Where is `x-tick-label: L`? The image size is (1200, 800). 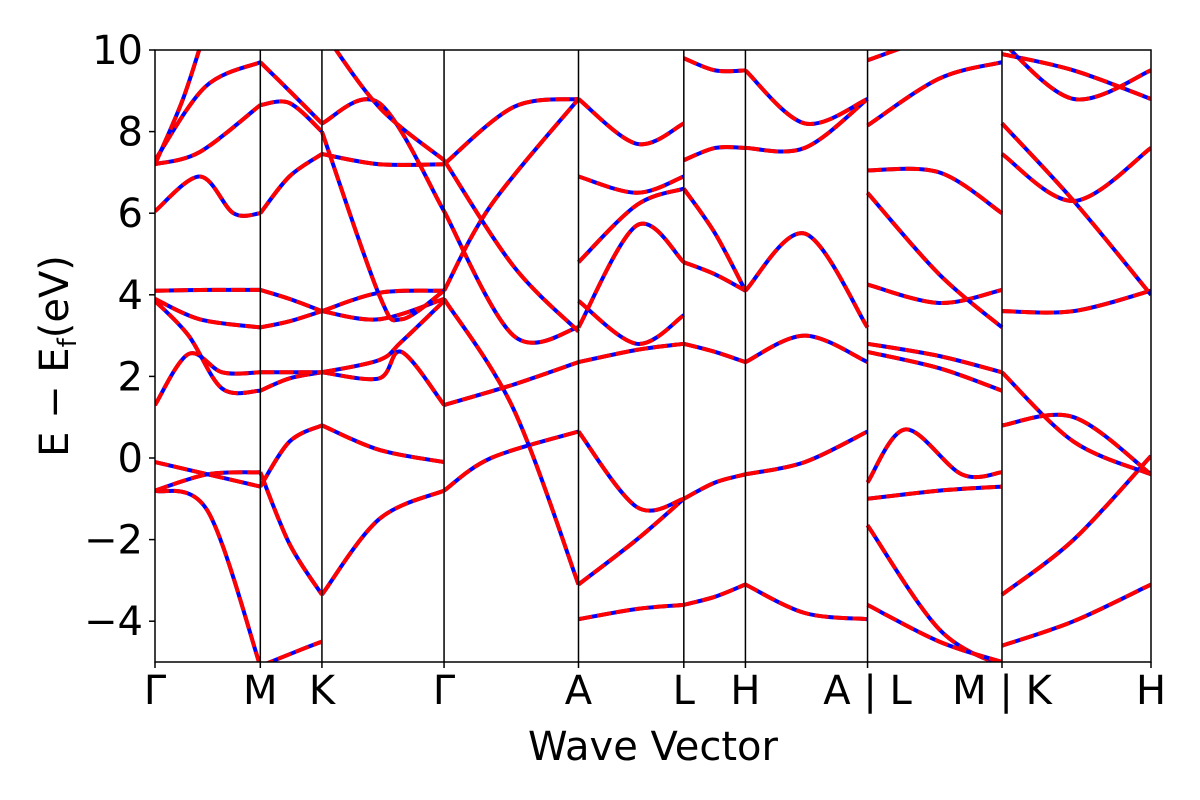
x-tick-label: L is located at coordinates (684, 691).